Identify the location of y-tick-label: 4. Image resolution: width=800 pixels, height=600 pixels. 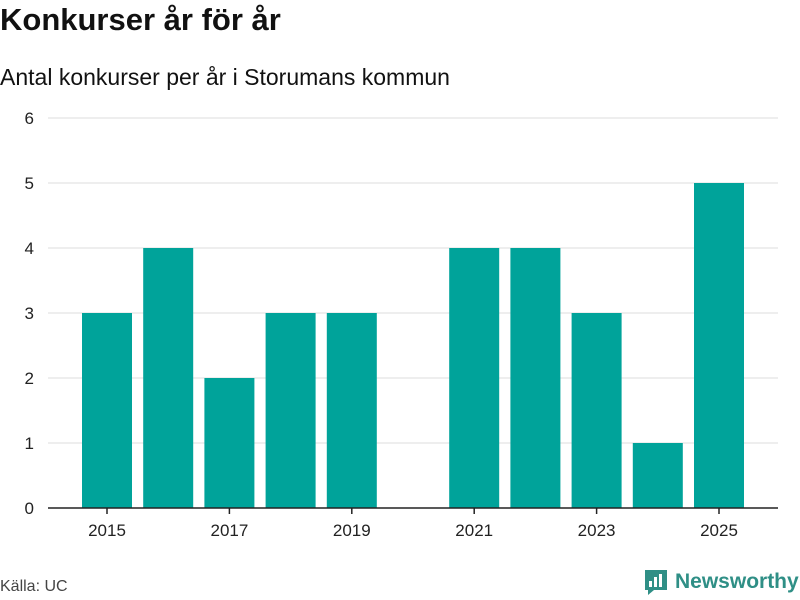
(29, 248).